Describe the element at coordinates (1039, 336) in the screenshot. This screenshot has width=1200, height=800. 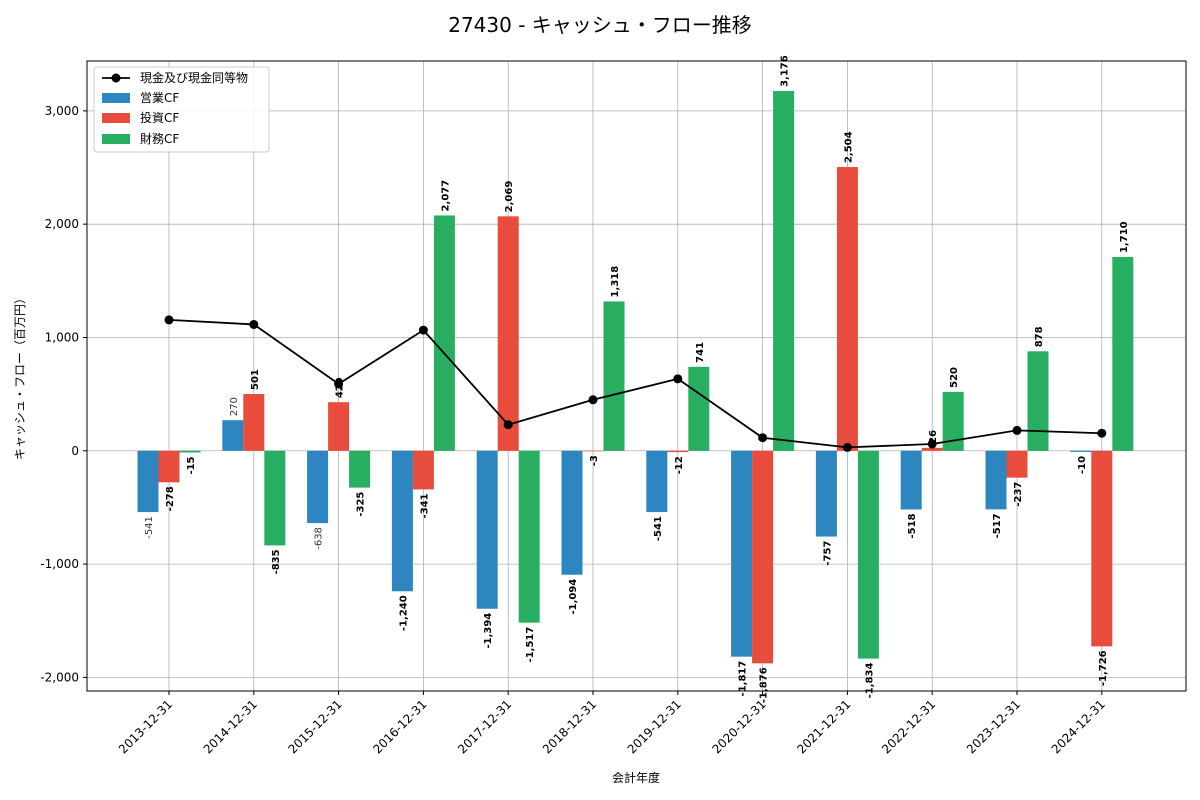
I see `bar-value-label: 878` at that location.